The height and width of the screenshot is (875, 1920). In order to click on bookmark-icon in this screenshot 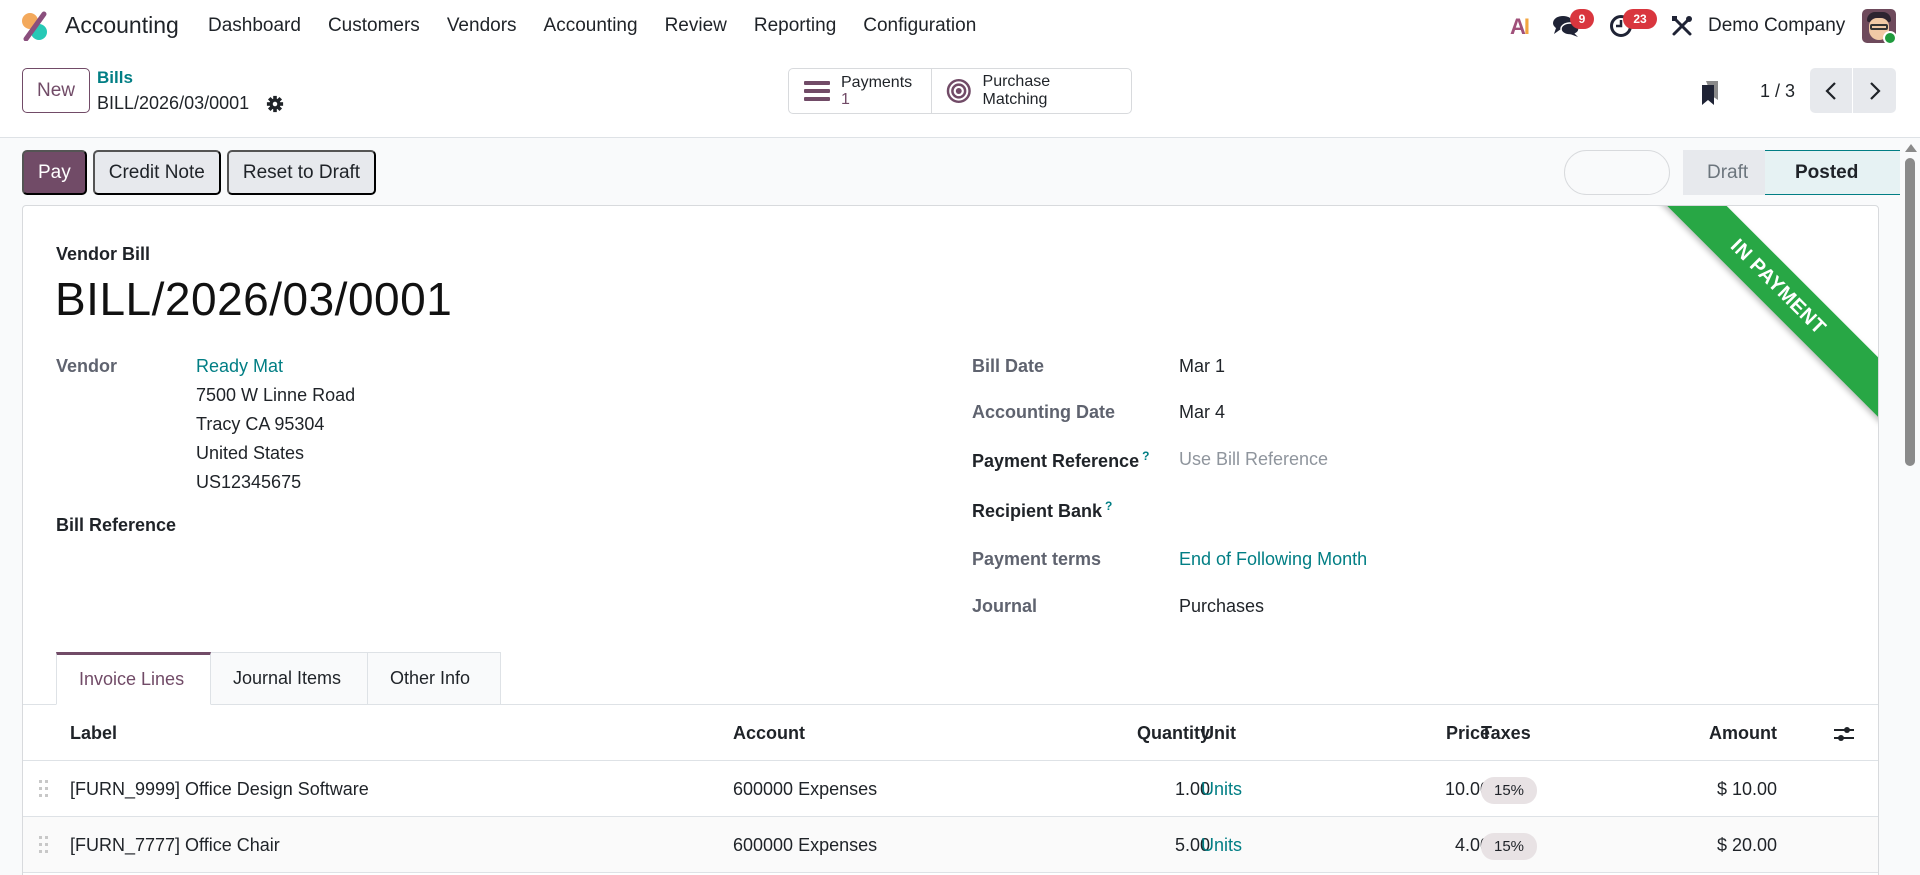, I will do `click(1710, 93)`.